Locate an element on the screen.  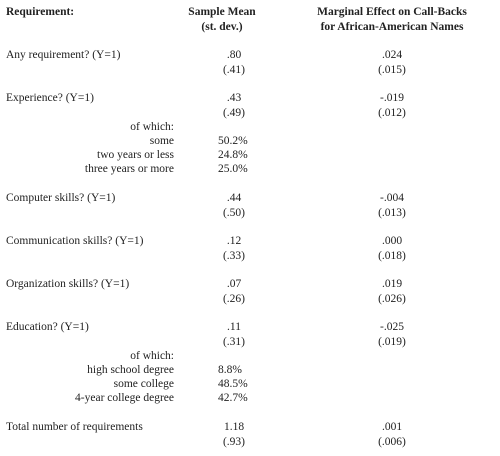
sd: (.93) is located at coordinates (234, 442).